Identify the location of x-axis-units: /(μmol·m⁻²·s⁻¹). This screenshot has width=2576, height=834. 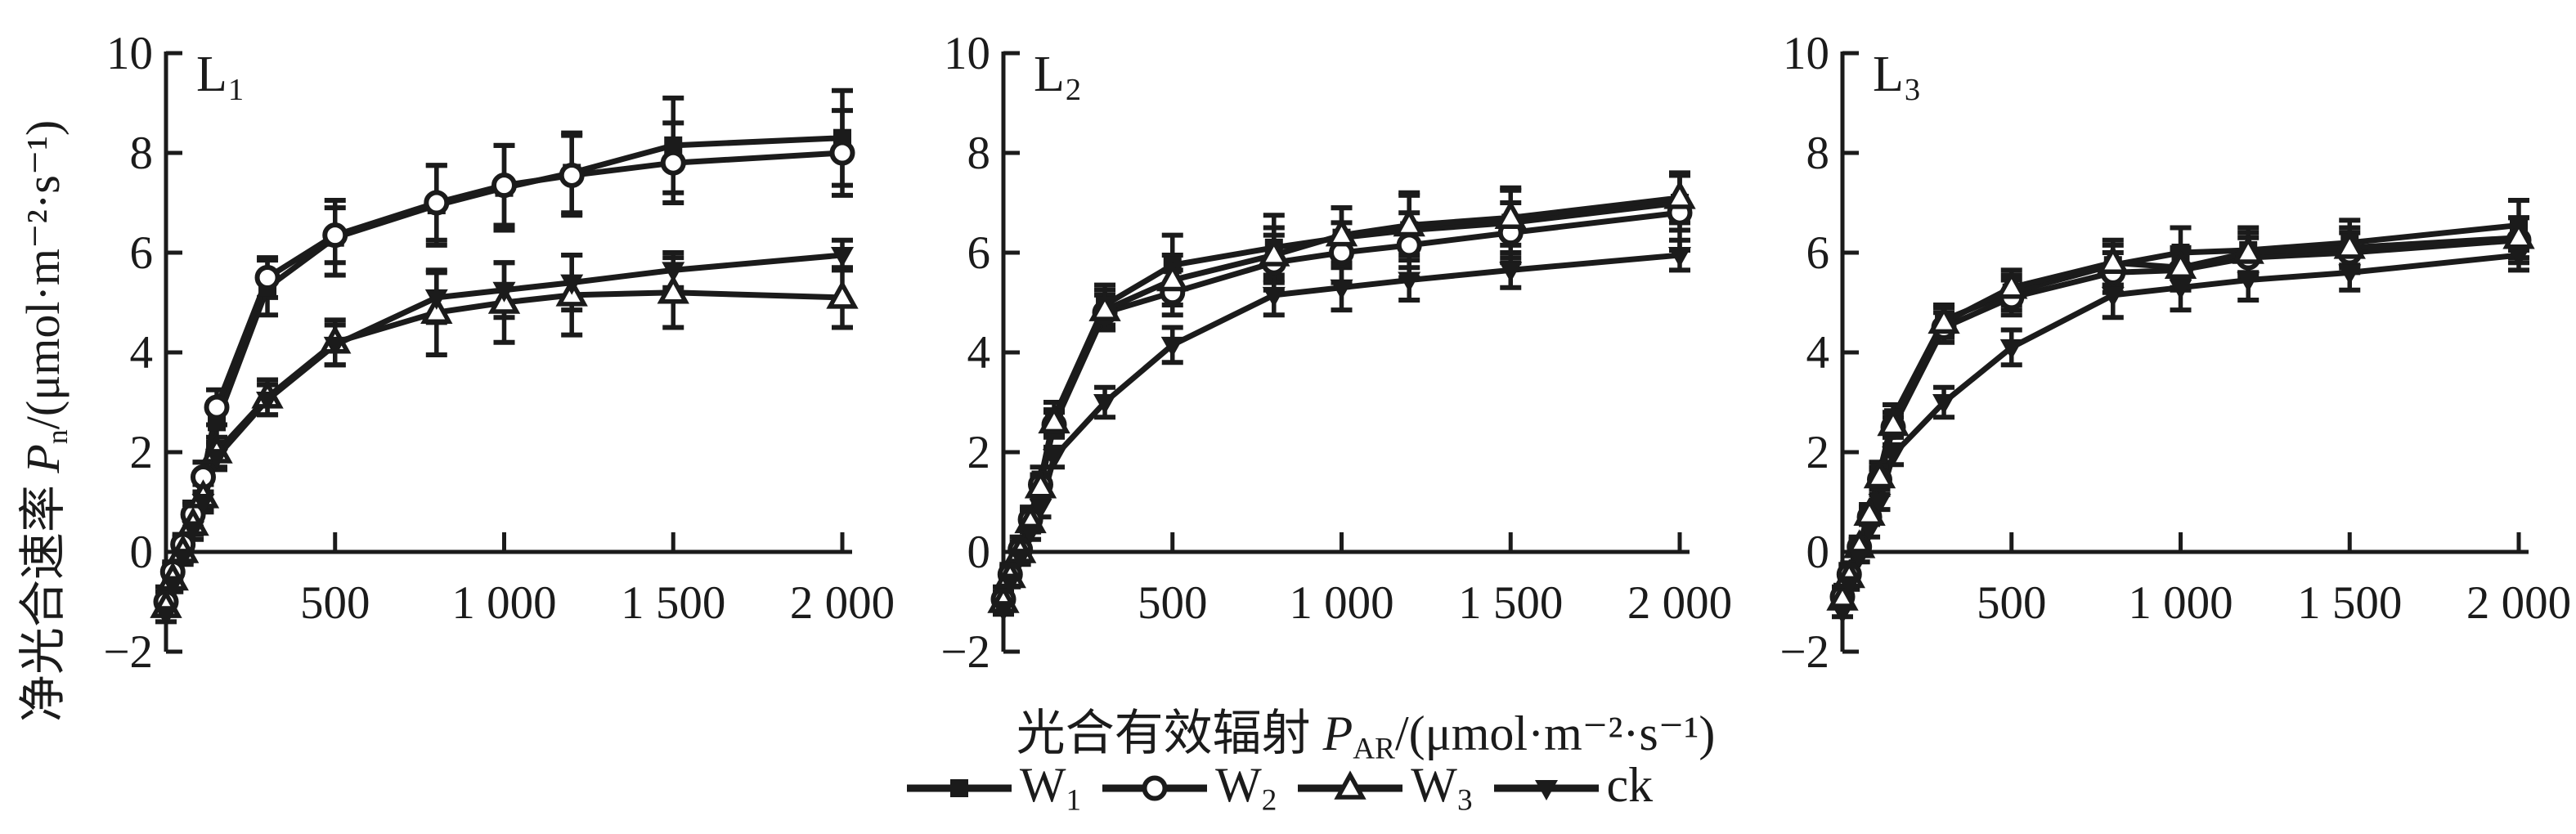
(1555, 733).